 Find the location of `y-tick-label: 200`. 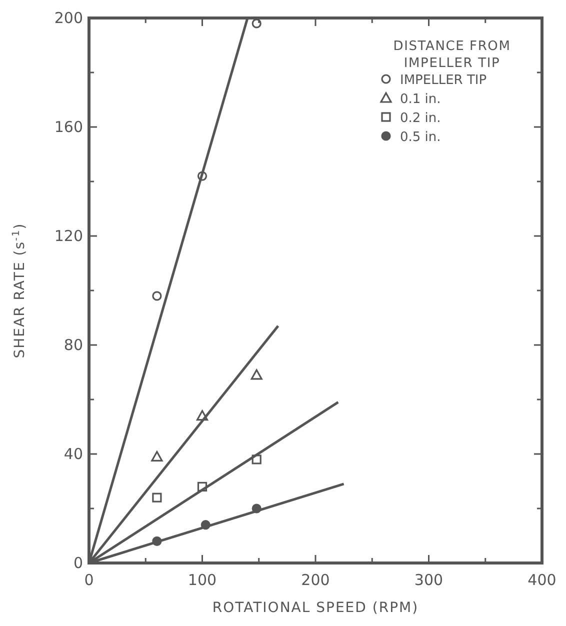

y-tick-label: 200 is located at coordinates (68, 18).